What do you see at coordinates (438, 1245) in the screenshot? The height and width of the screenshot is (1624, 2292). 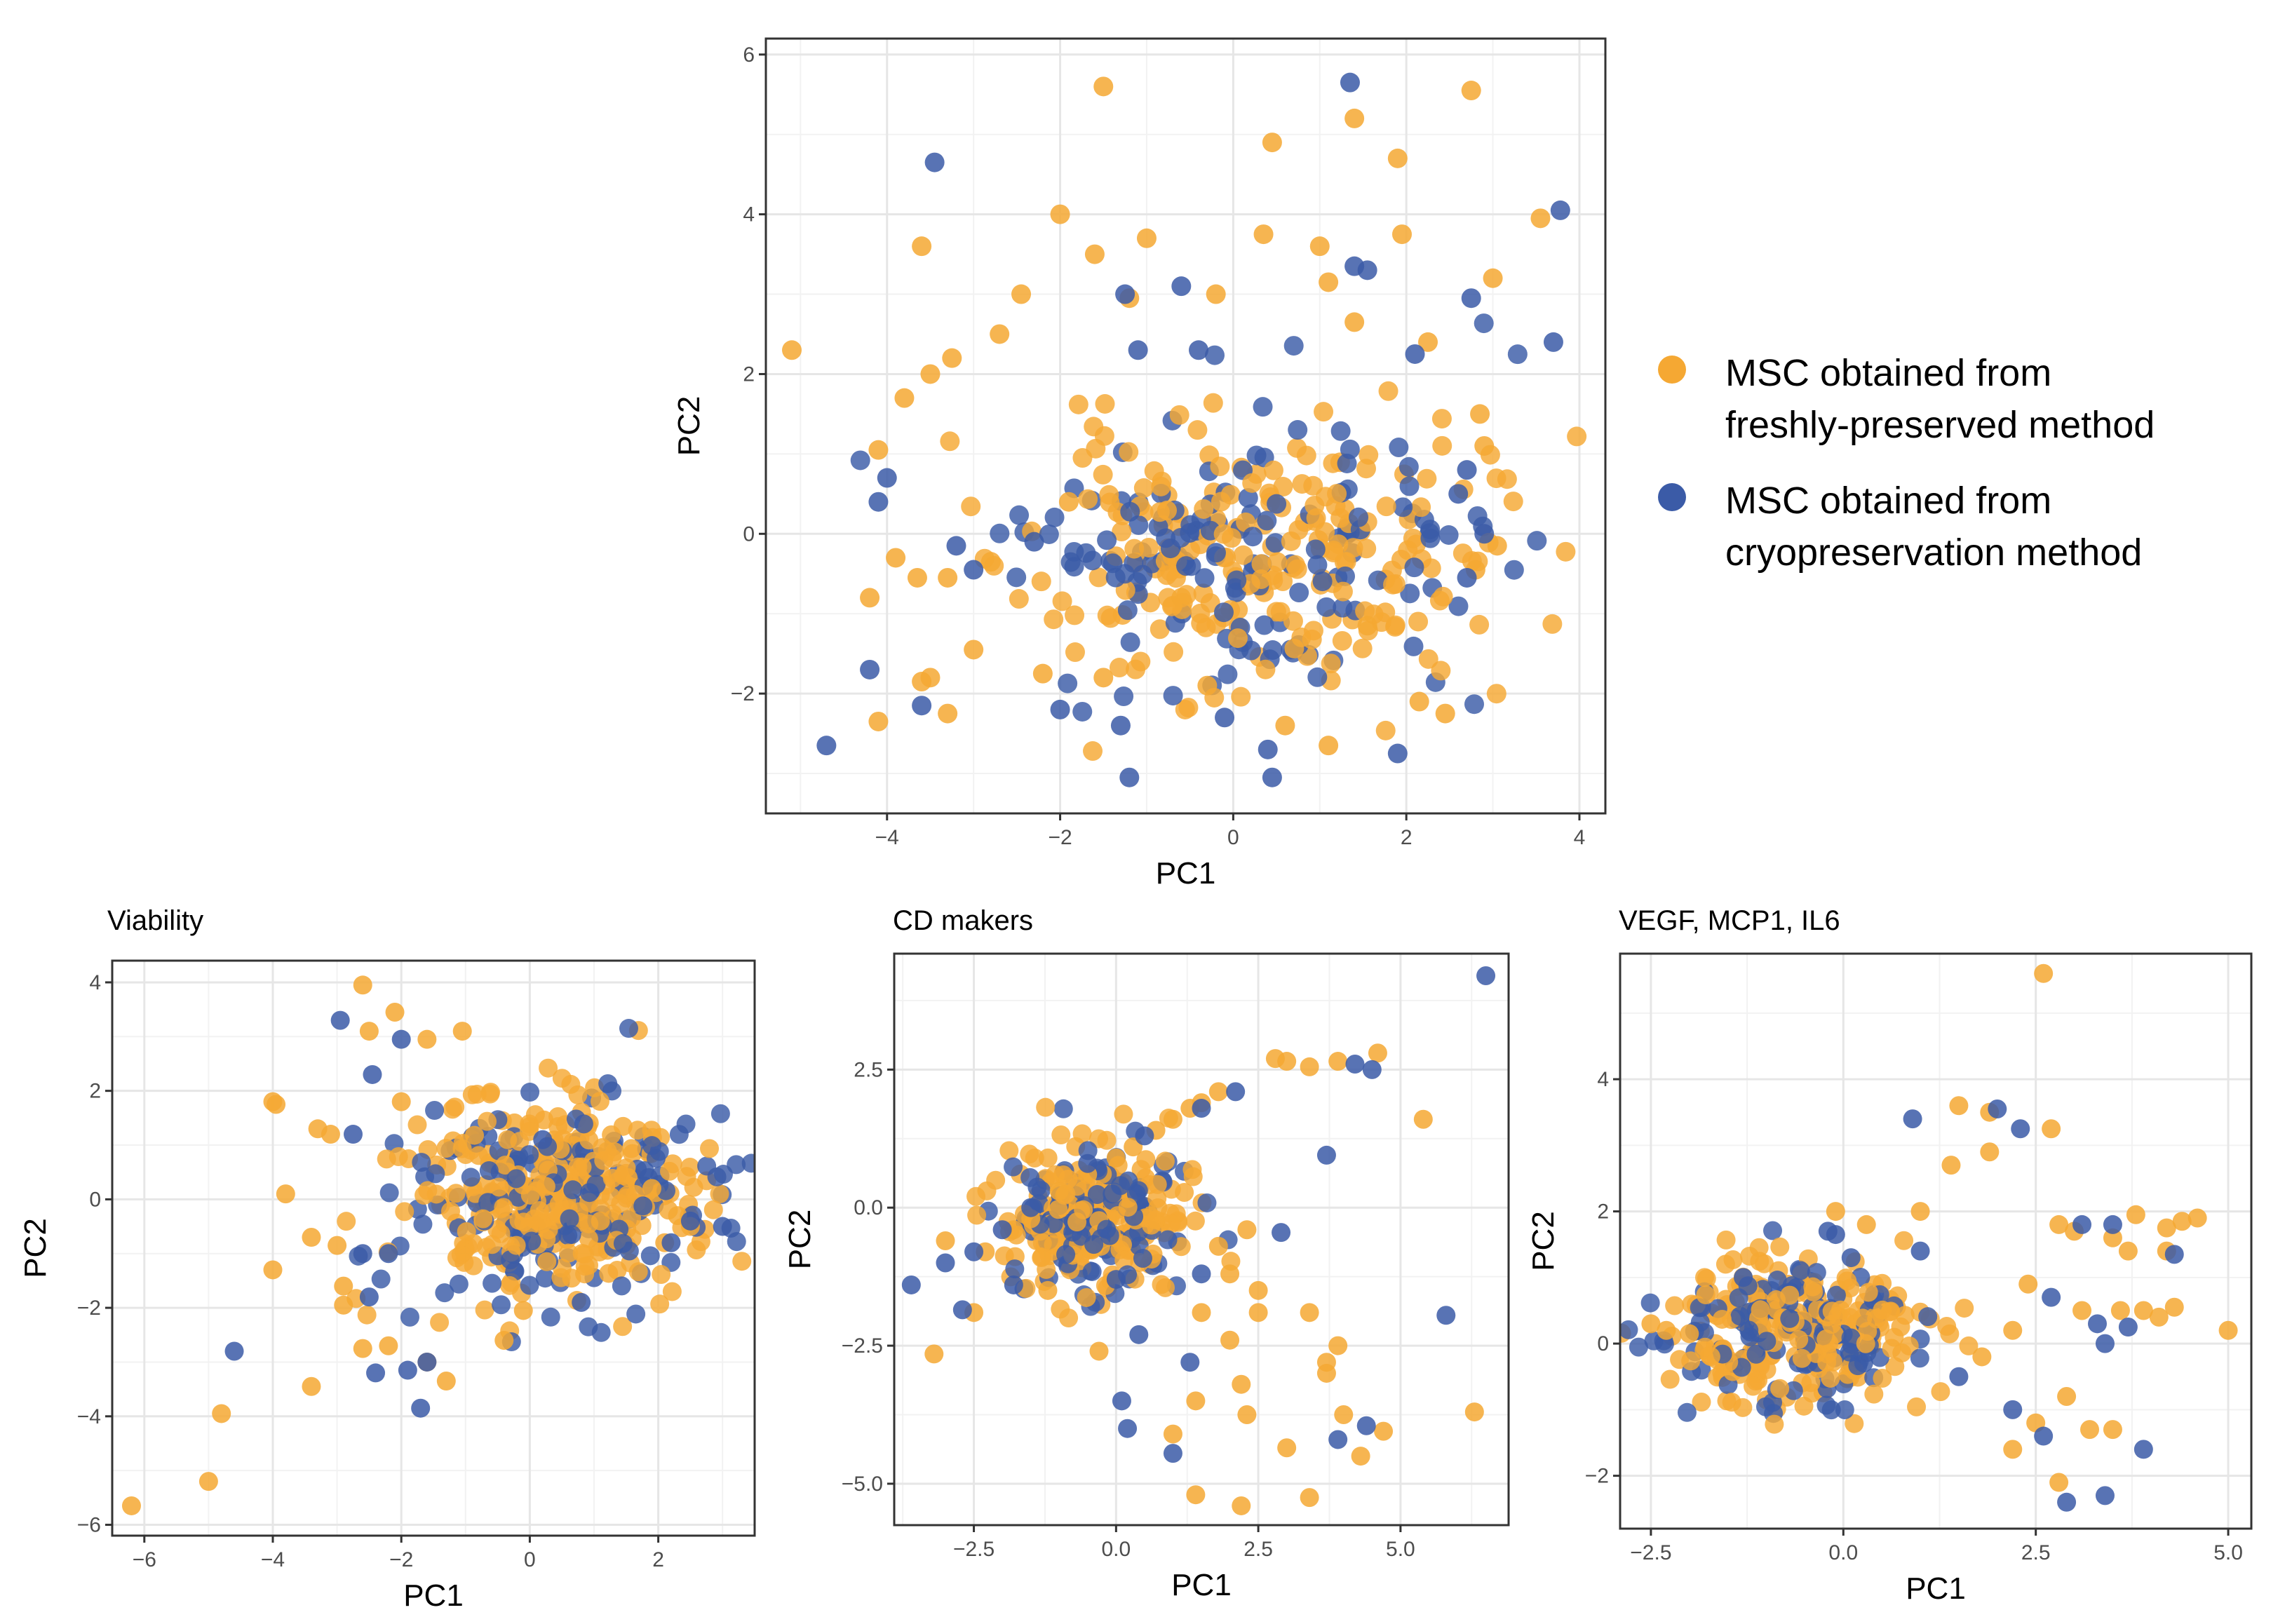 I see `points-viability` at bounding box center [438, 1245].